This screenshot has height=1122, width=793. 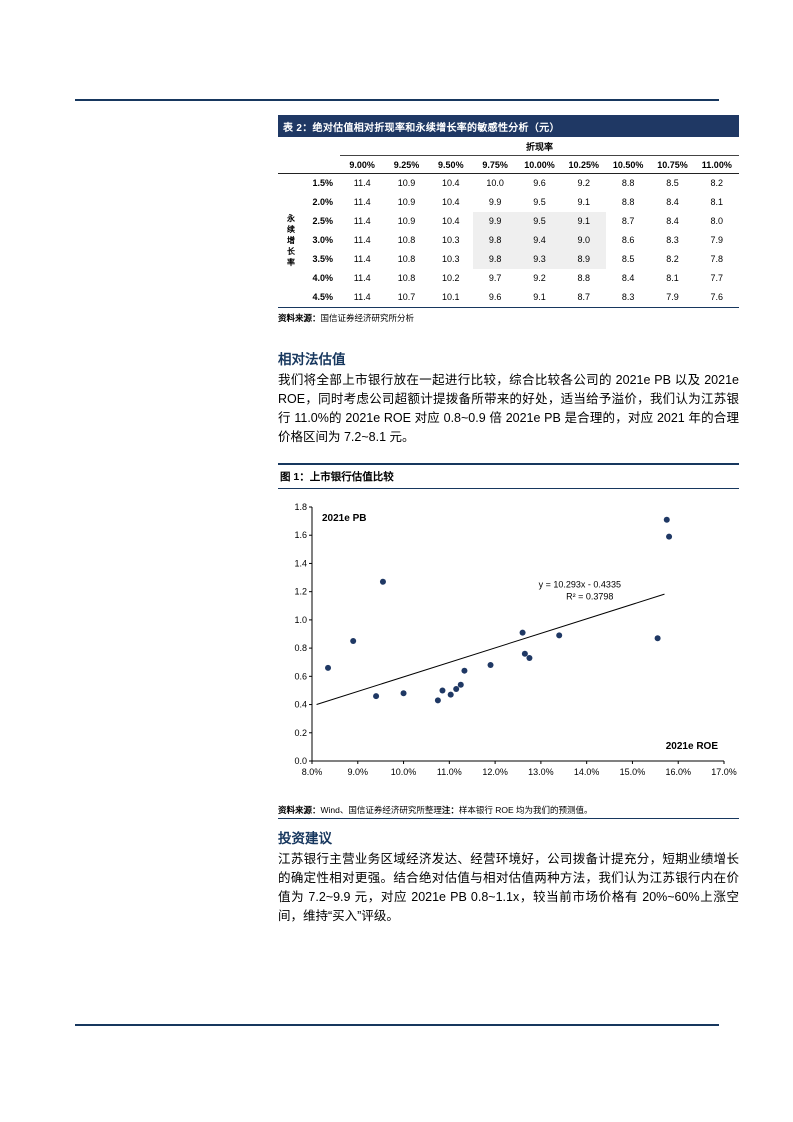 What do you see at coordinates (322, 221) in the screenshot?
I see `row-label: 2.5%` at bounding box center [322, 221].